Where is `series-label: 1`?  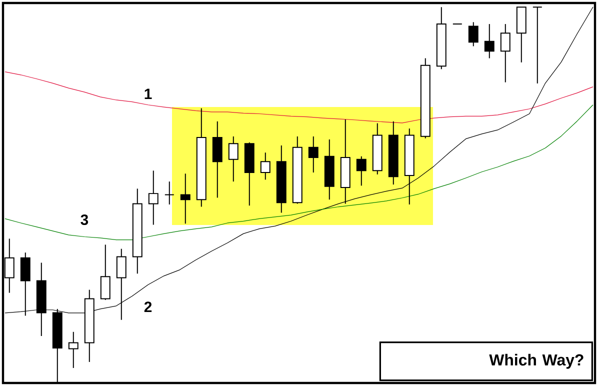 series-label: 1 is located at coordinates (148, 94).